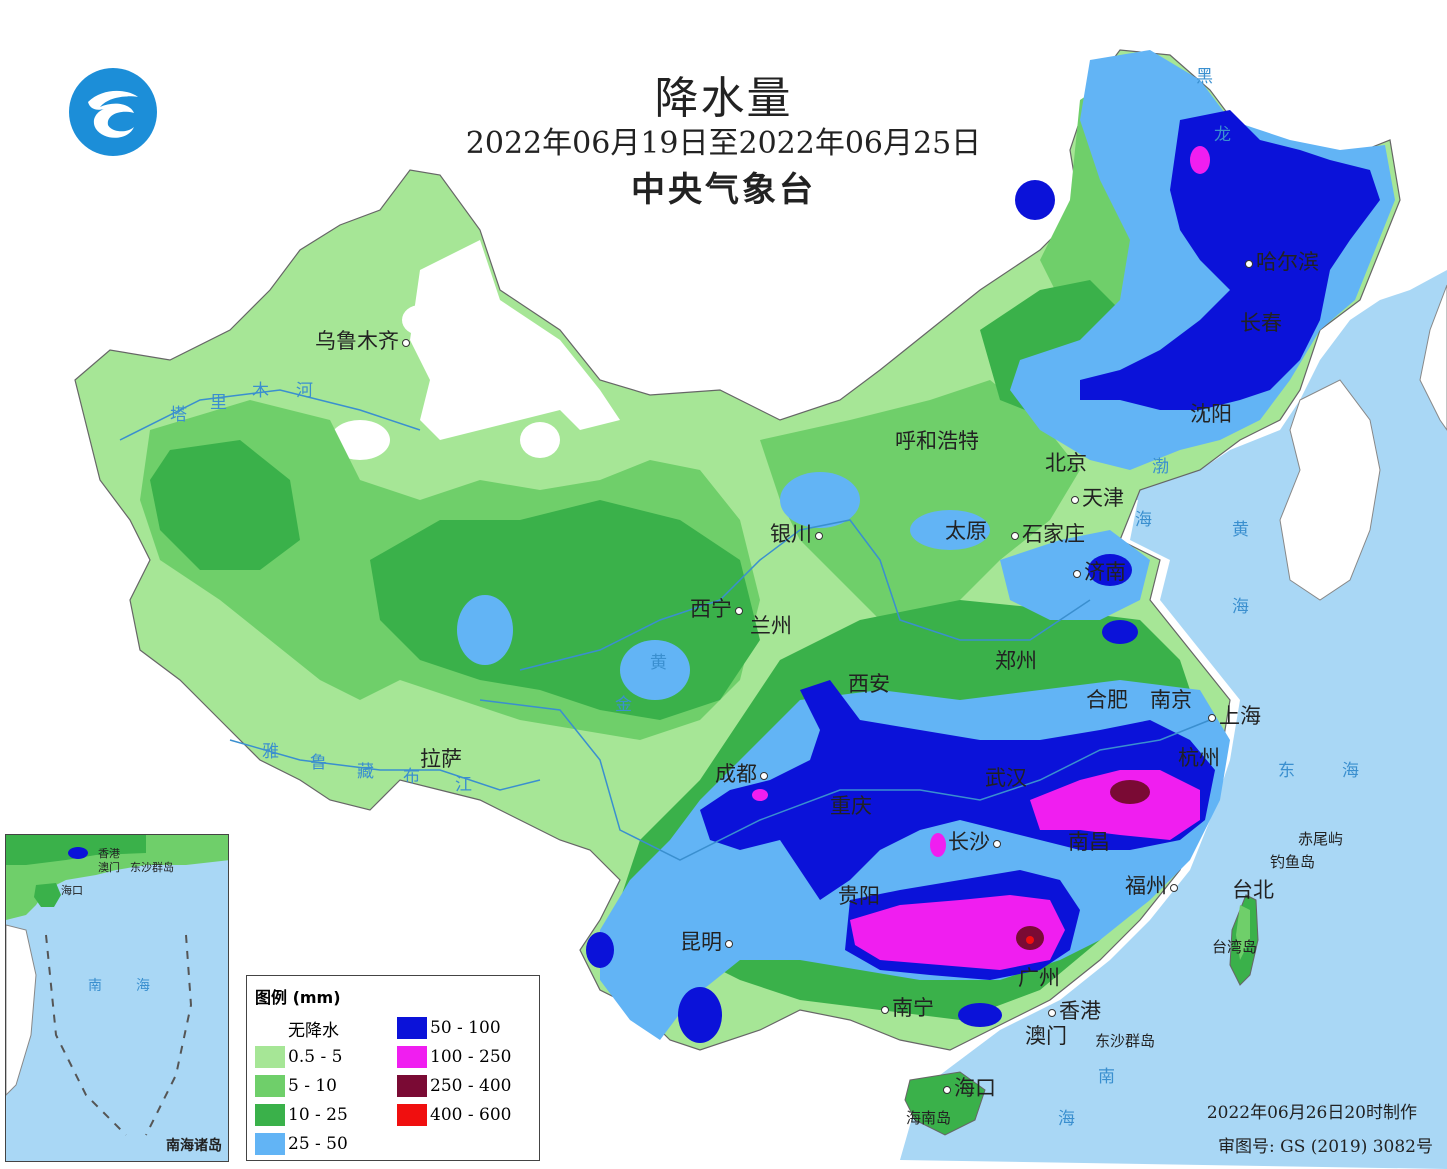 The width and height of the screenshot is (1447, 1169). What do you see at coordinates (1096, 497) in the screenshot?
I see `city-tianjin: 天津` at bounding box center [1096, 497].